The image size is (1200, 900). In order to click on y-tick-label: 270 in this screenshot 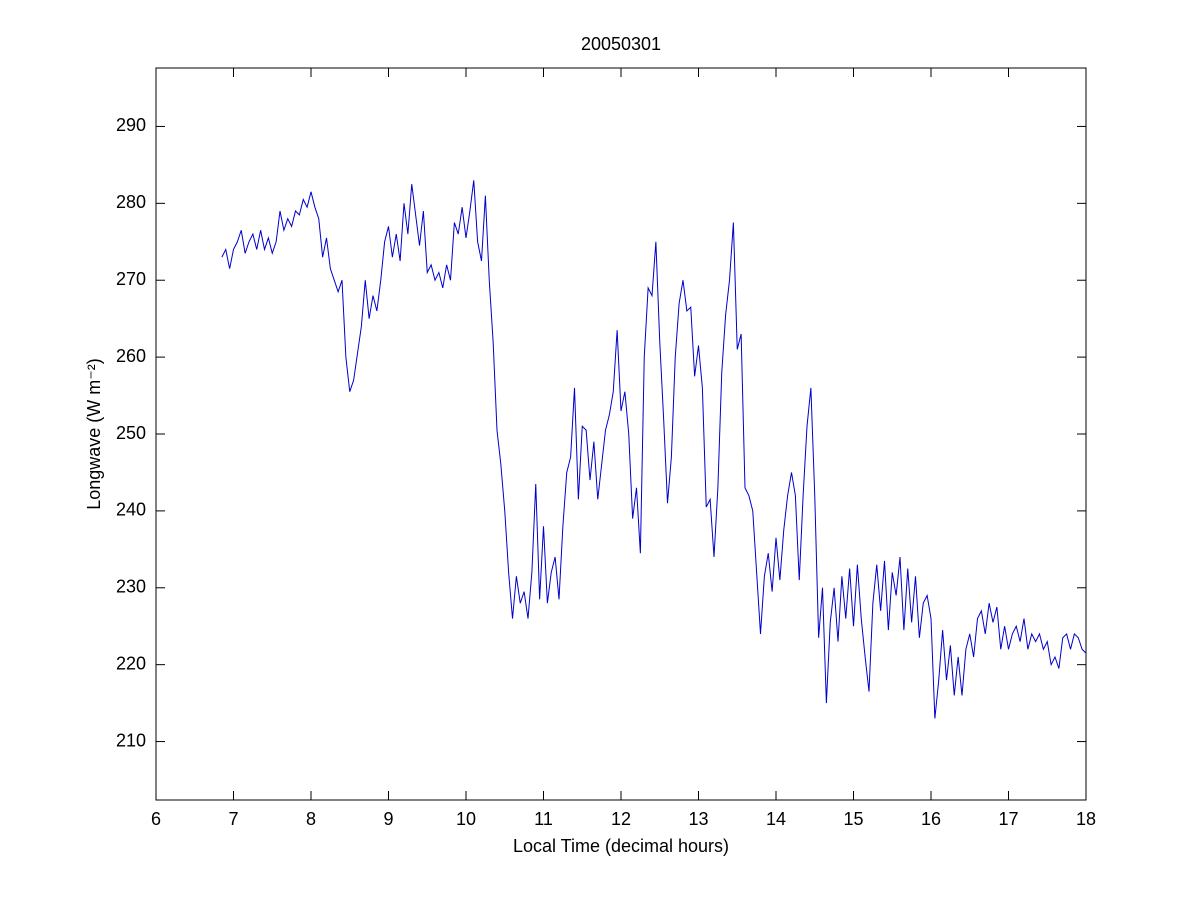, I will do `click(131, 279)`.